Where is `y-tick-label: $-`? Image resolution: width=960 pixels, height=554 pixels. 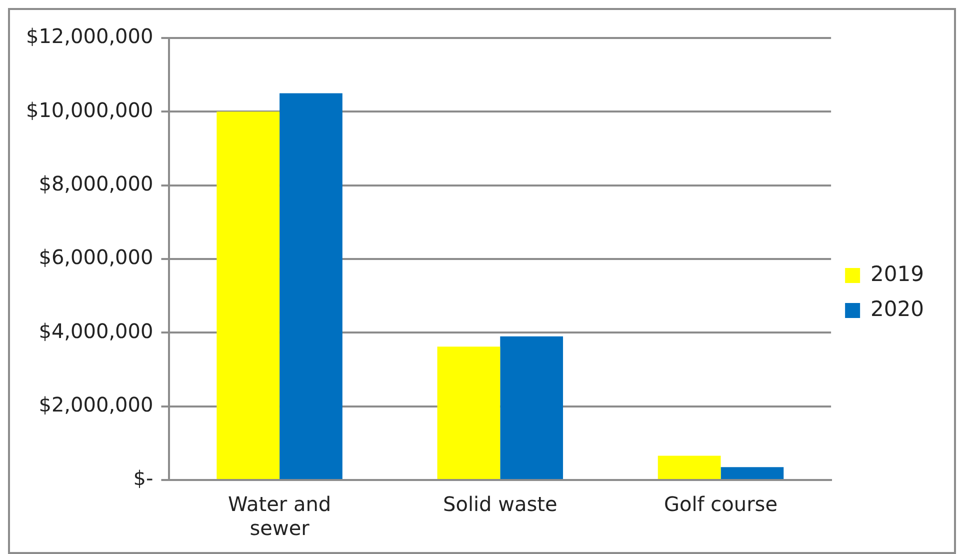
y-tick-label: $- is located at coordinates (143, 478).